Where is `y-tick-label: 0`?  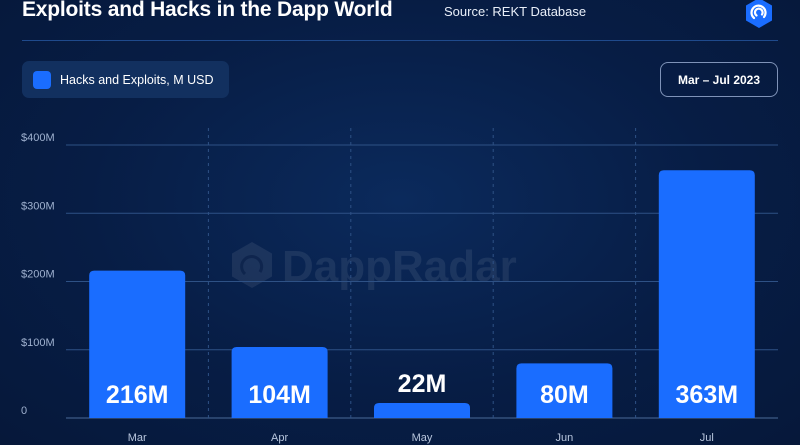
y-tick-label: 0 is located at coordinates (24, 411).